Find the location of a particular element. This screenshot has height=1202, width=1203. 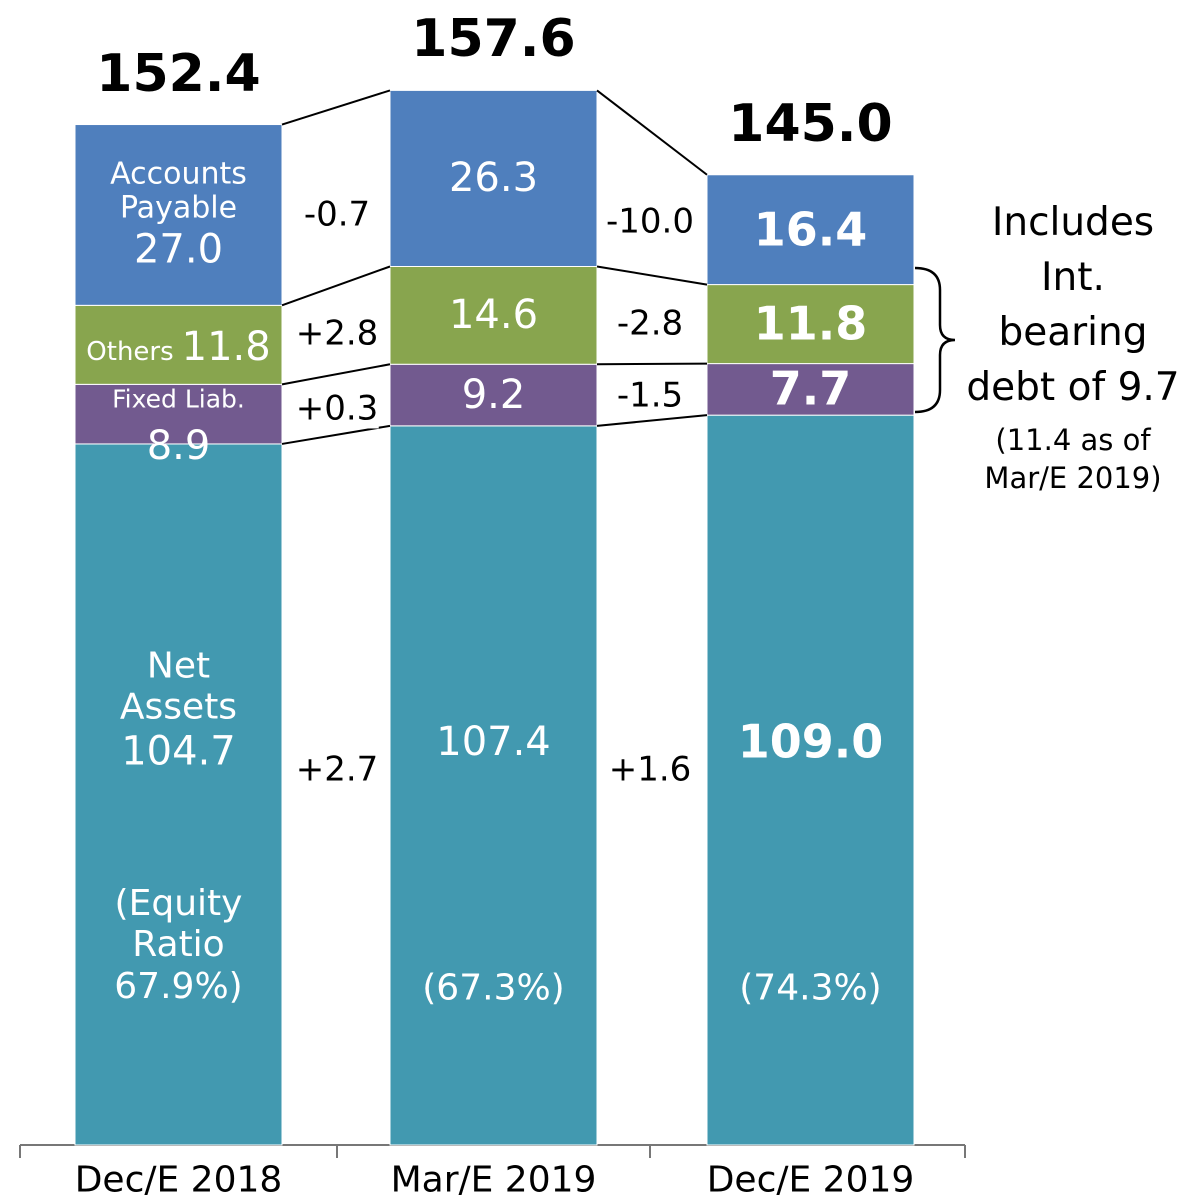

change-label: -1.5 is located at coordinates (650, 395).